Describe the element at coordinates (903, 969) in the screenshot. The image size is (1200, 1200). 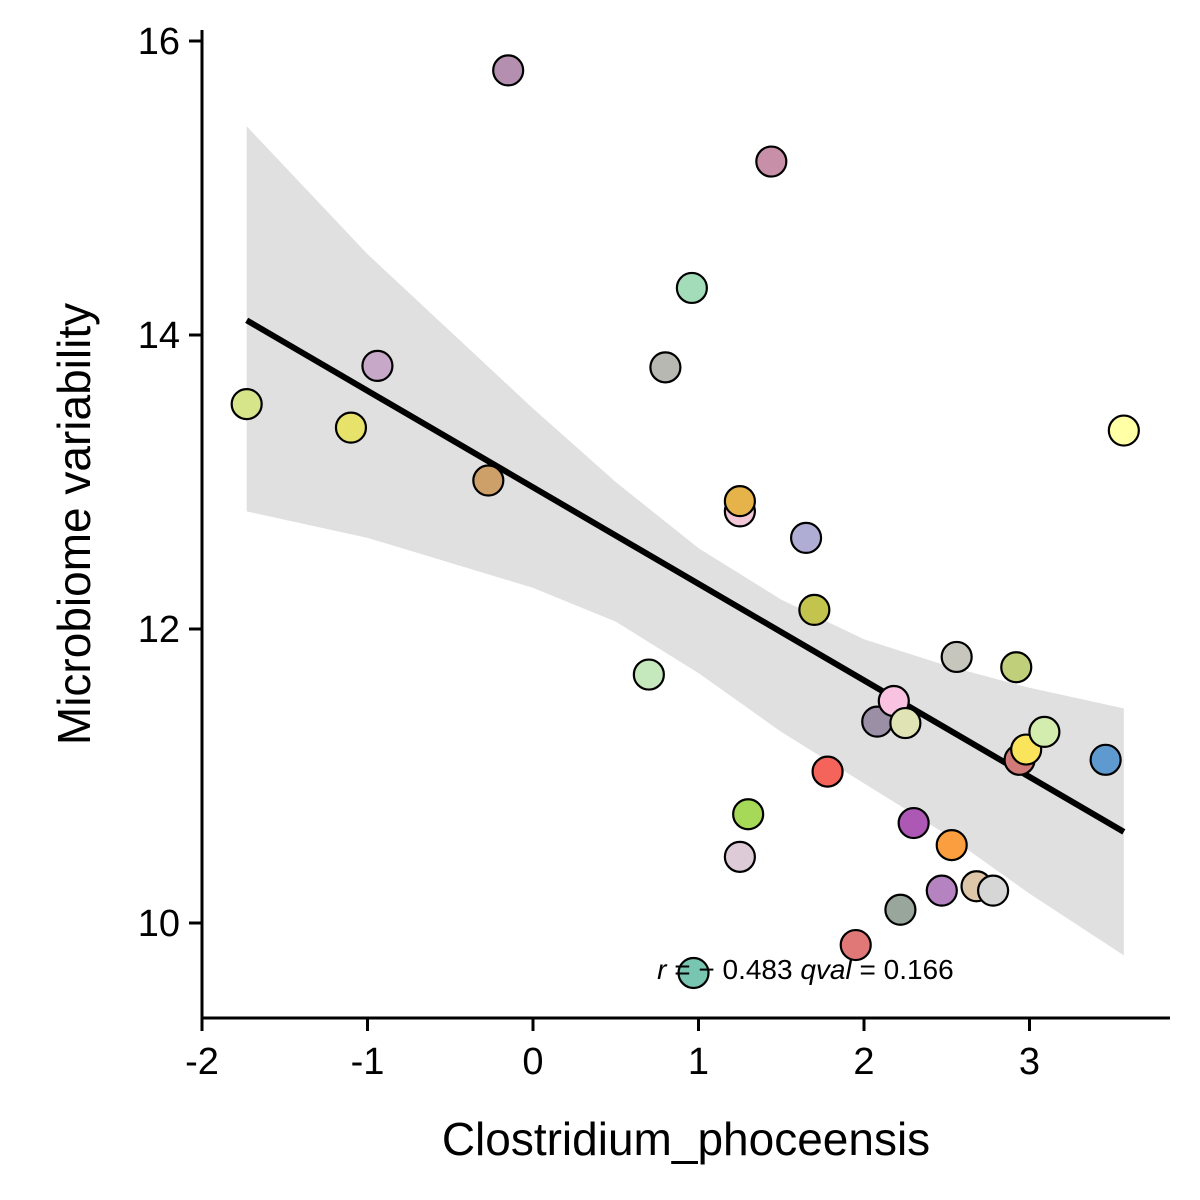
I see `q-value-text: = 0.166` at that location.